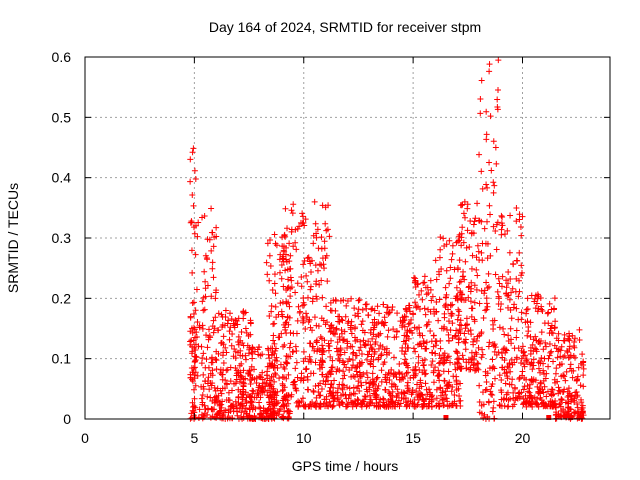 The image size is (640, 480). I want to click on y-tick-label: 0.4, so click(62, 178).